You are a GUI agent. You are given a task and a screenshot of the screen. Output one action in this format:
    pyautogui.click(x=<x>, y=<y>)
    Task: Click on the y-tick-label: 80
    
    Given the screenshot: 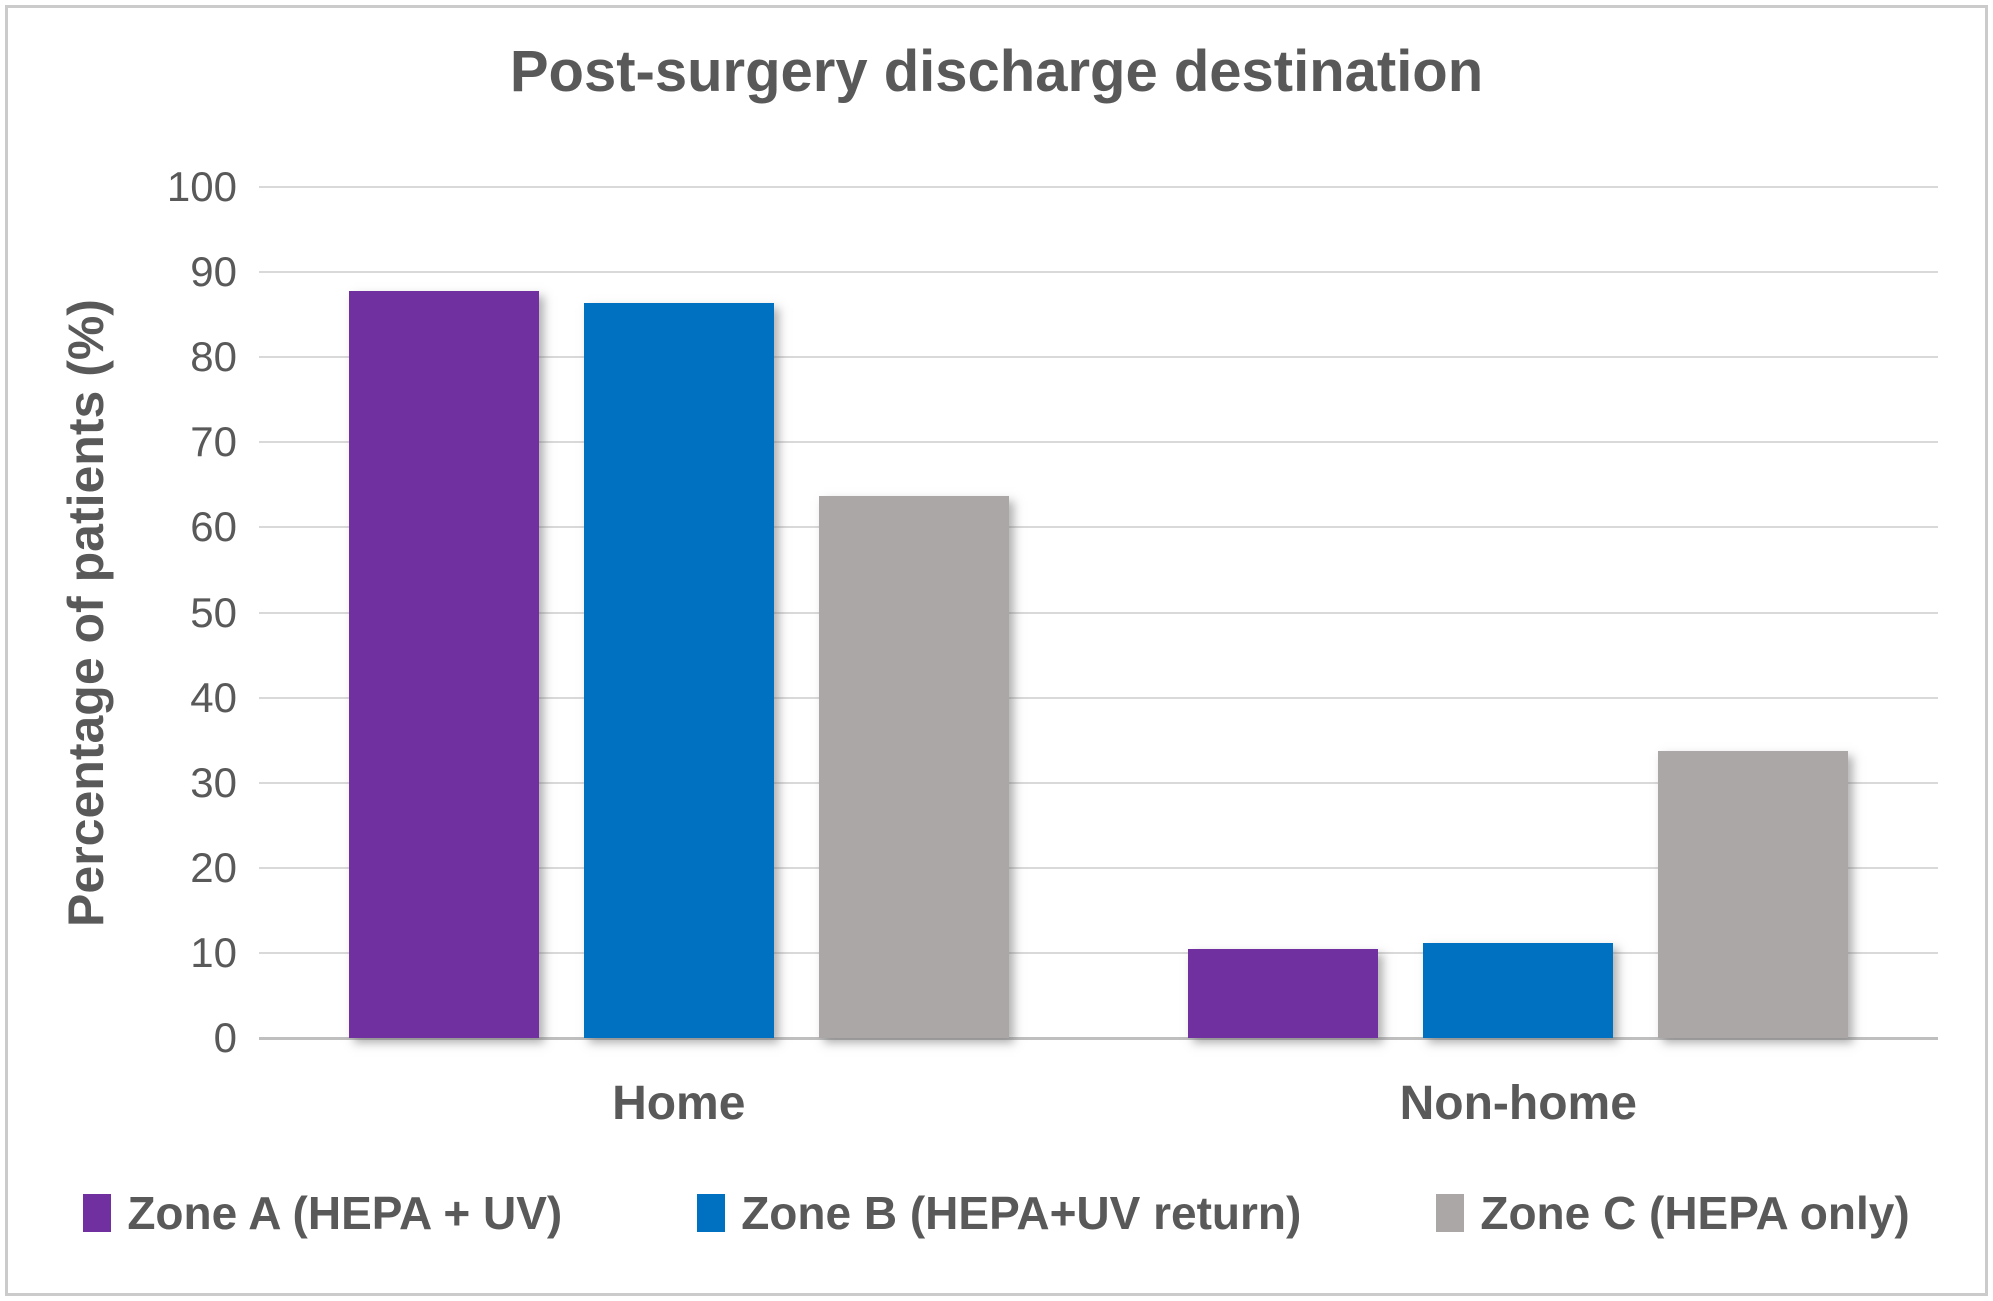 What is the action you would take?
    pyautogui.click(x=213, y=357)
    